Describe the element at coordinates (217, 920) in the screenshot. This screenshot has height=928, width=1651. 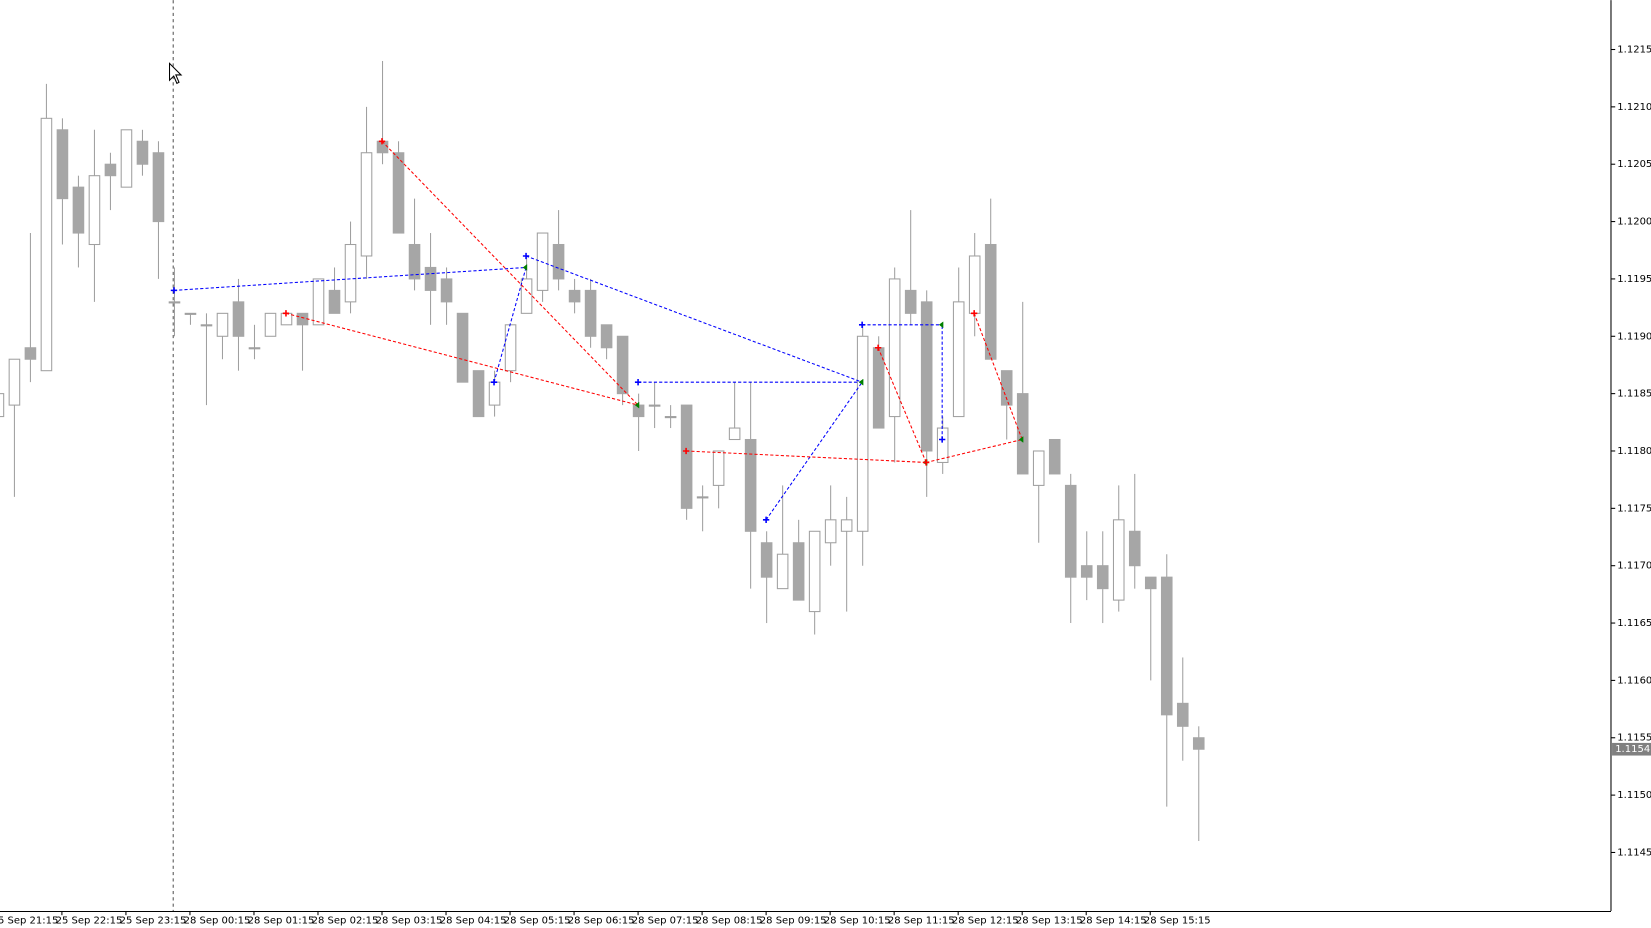
I see `x-tick-label: 28 Sep 00:15` at that location.